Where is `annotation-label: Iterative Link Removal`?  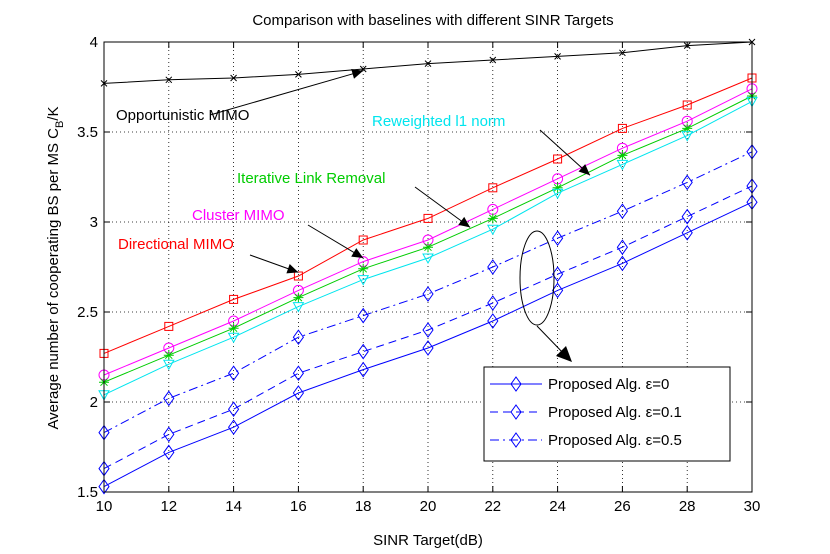
annotation-label: Iterative Link Removal is located at coordinates (311, 178).